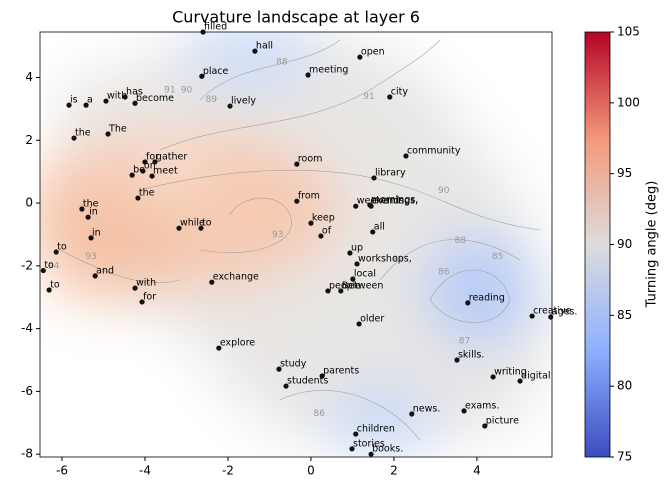 The height and width of the screenshot is (494, 670). Describe the element at coordinates (29, 140) in the screenshot. I see `y-tick-label: 2` at that location.